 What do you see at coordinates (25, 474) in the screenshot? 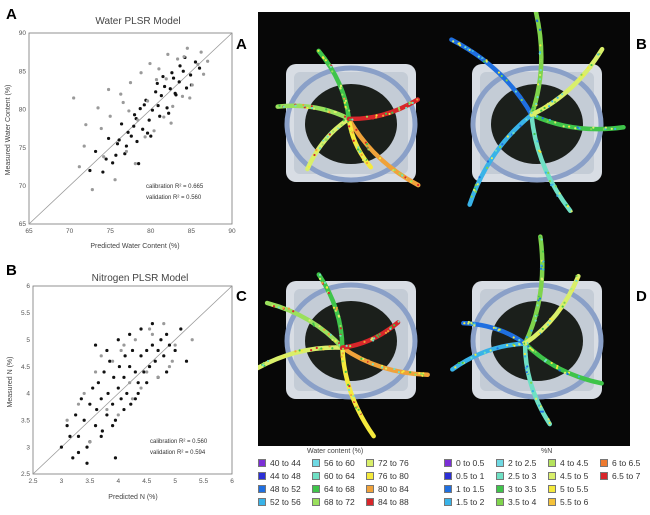
I see `y-tick-label: 2.5` at bounding box center [25, 474].